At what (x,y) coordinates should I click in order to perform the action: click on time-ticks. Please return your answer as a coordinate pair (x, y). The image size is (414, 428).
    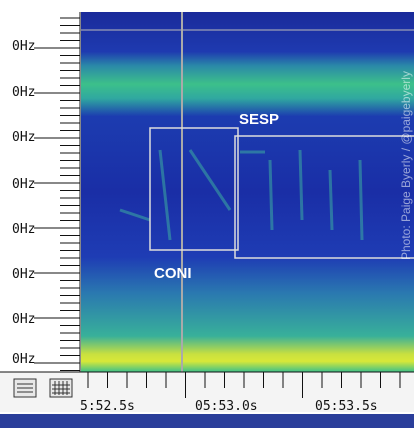
    Looking at the image, I should click on (244, 385).